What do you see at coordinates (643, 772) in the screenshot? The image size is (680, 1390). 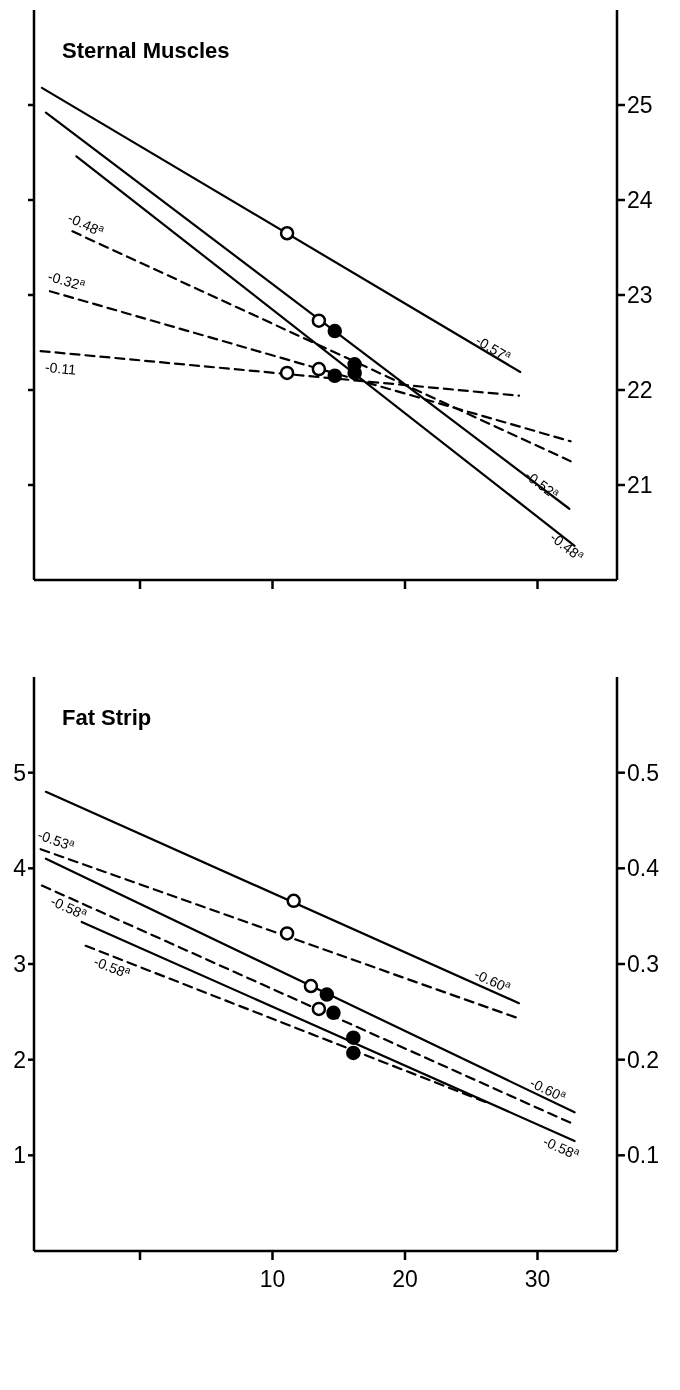 I see `y2-tick-label: 0.5` at bounding box center [643, 772].